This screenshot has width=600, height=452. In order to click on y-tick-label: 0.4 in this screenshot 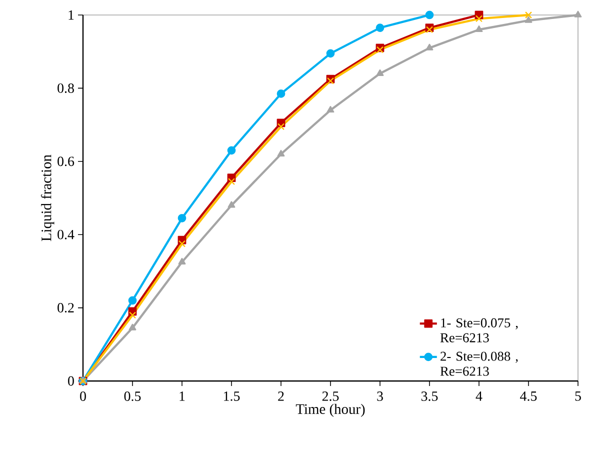, I will do `click(66, 235)`.